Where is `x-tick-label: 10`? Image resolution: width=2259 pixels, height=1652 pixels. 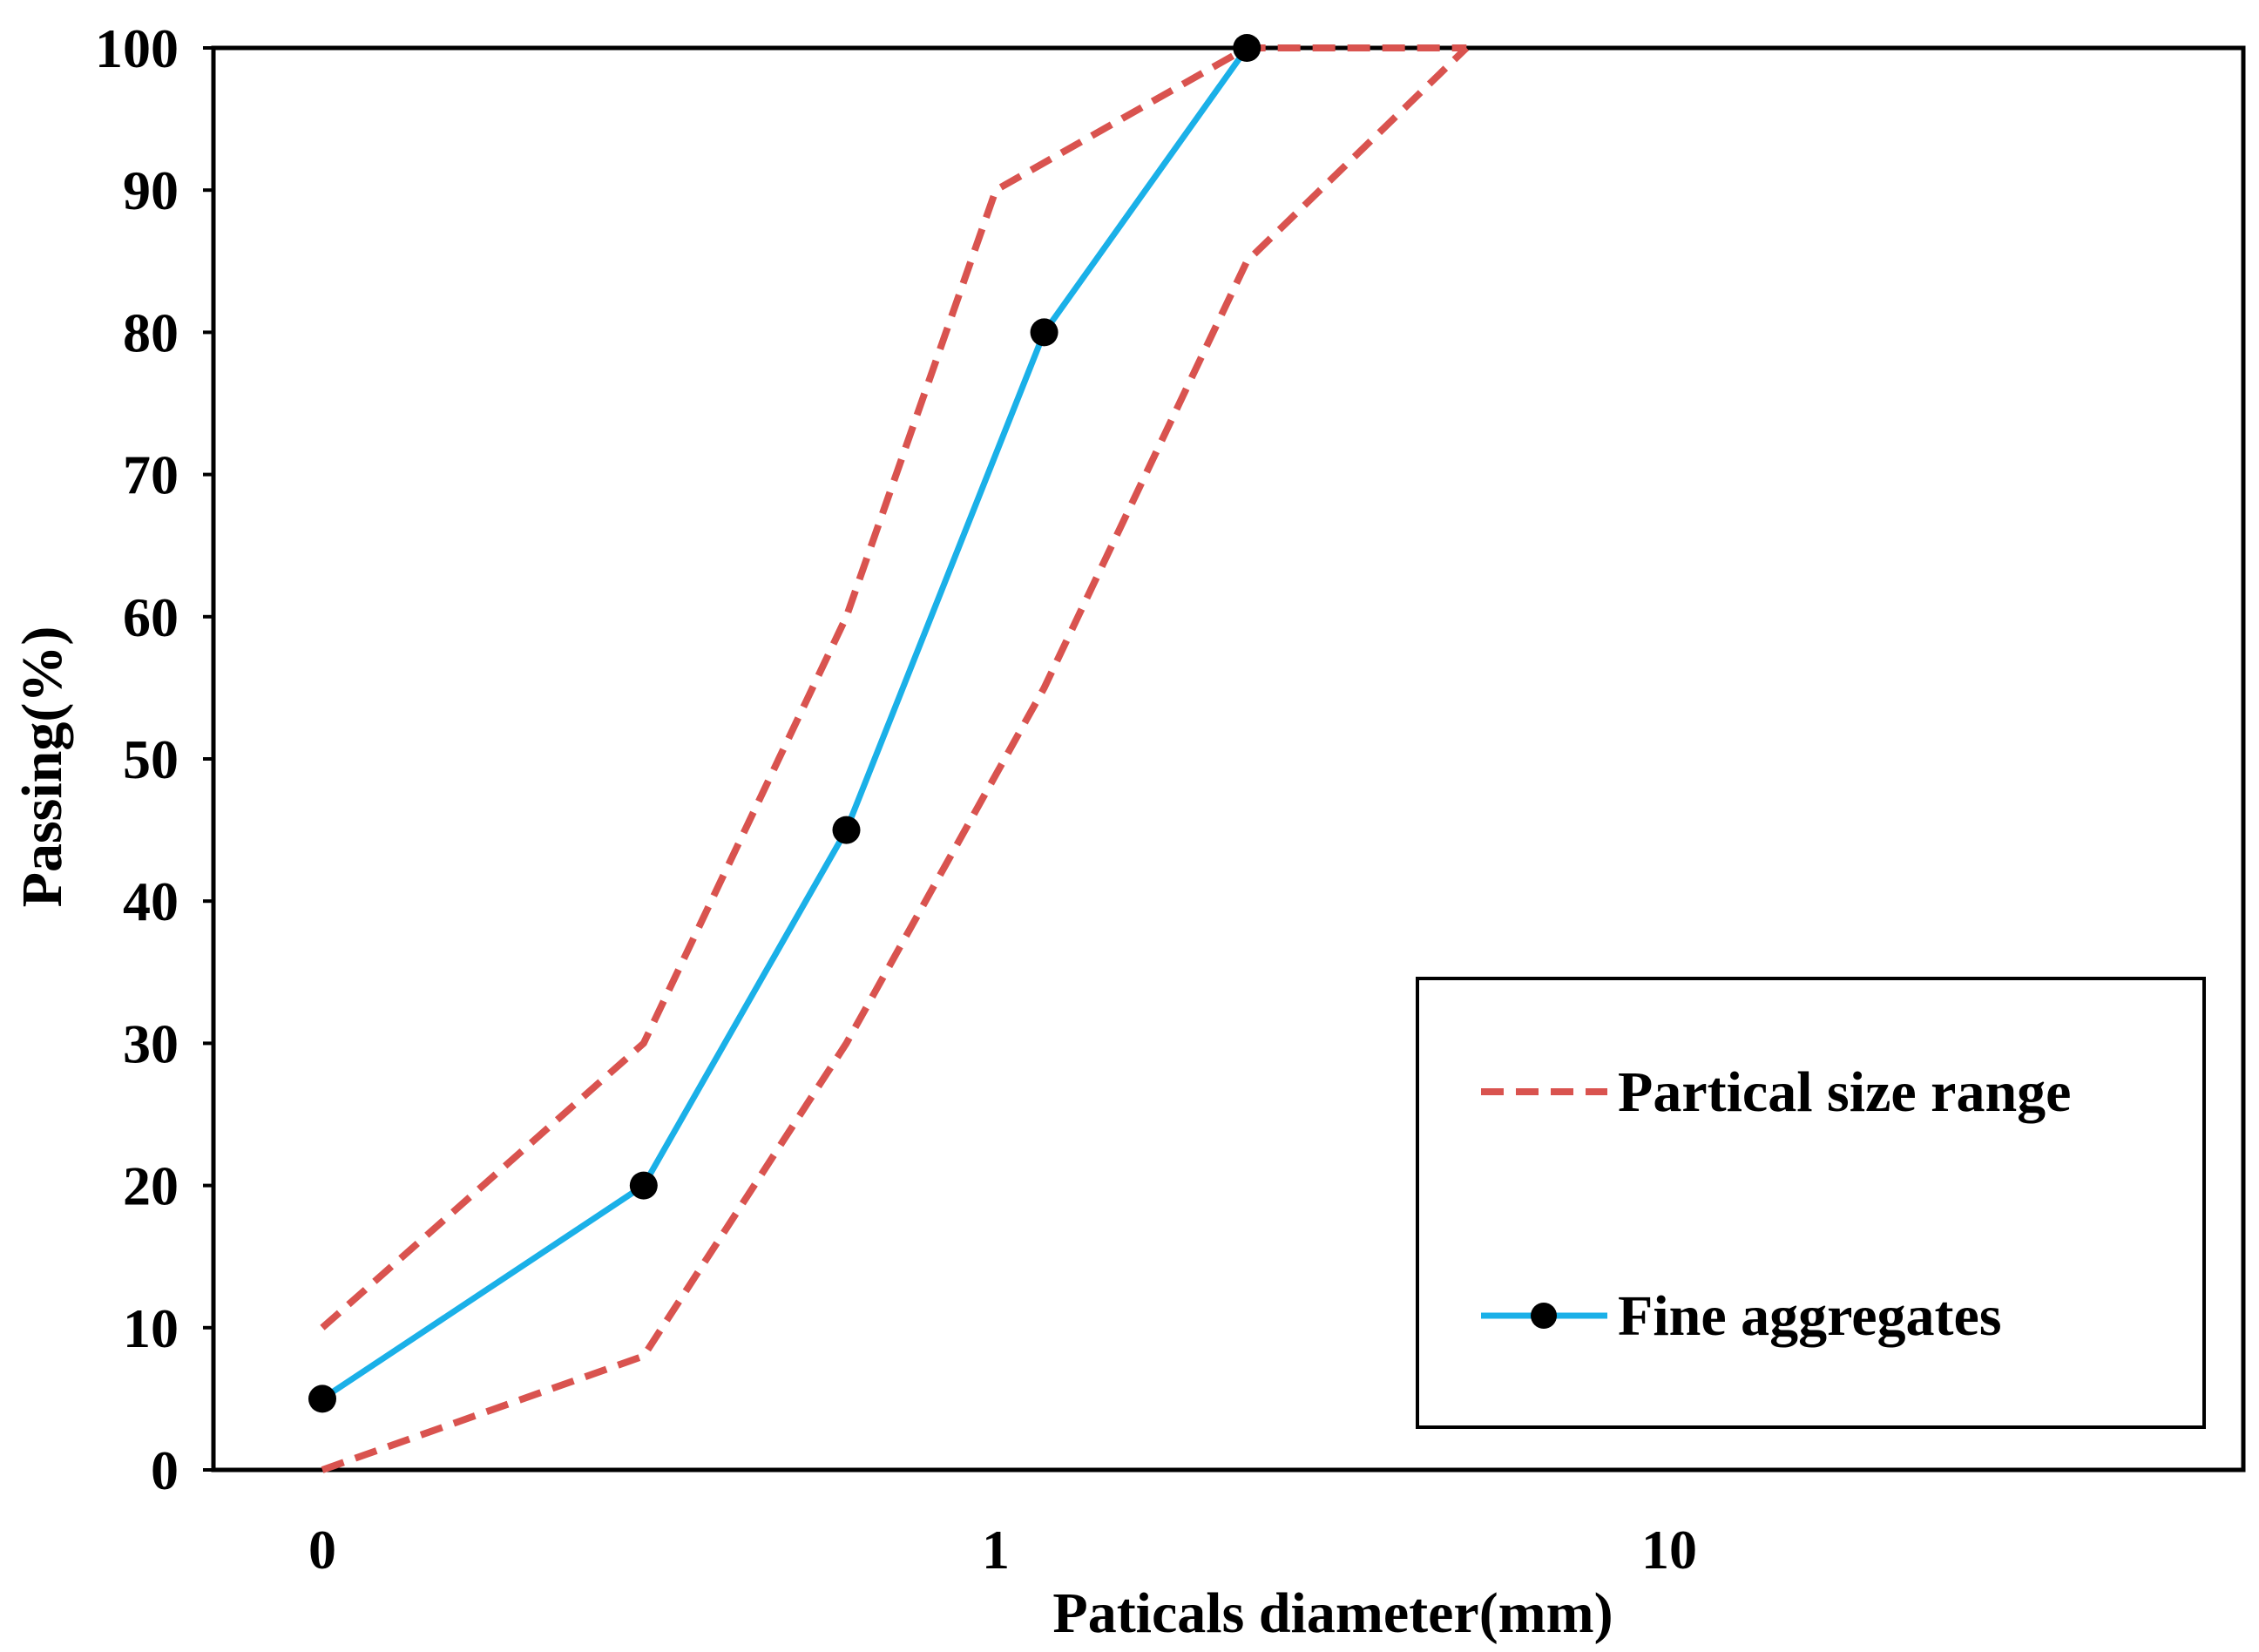 x-tick-label: 10 is located at coordinates (1669, 1550).